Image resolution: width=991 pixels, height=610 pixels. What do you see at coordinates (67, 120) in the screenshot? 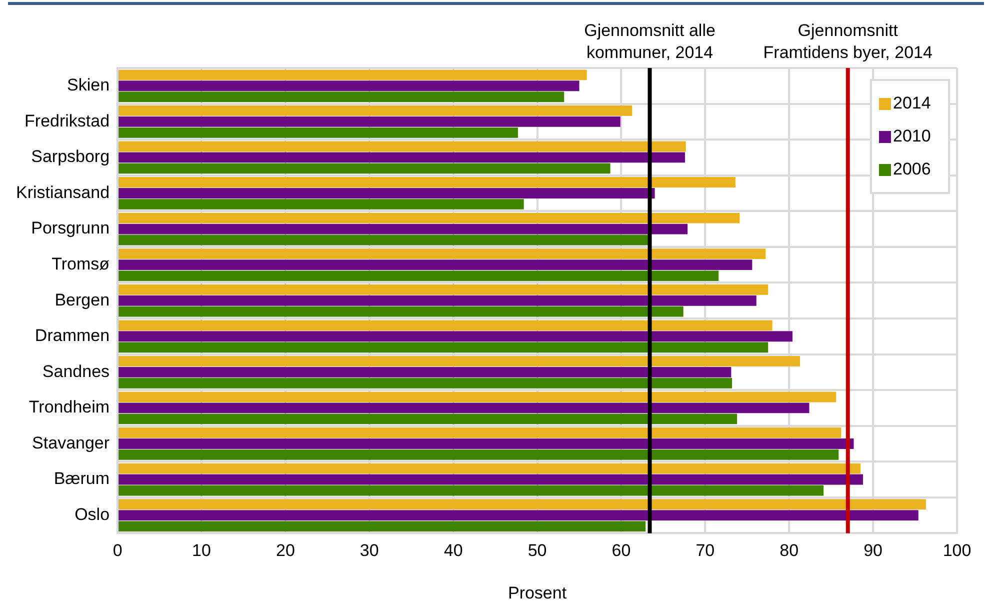
I see `y-tick-label: Fredrikstad` at bounding box center [67, 120].